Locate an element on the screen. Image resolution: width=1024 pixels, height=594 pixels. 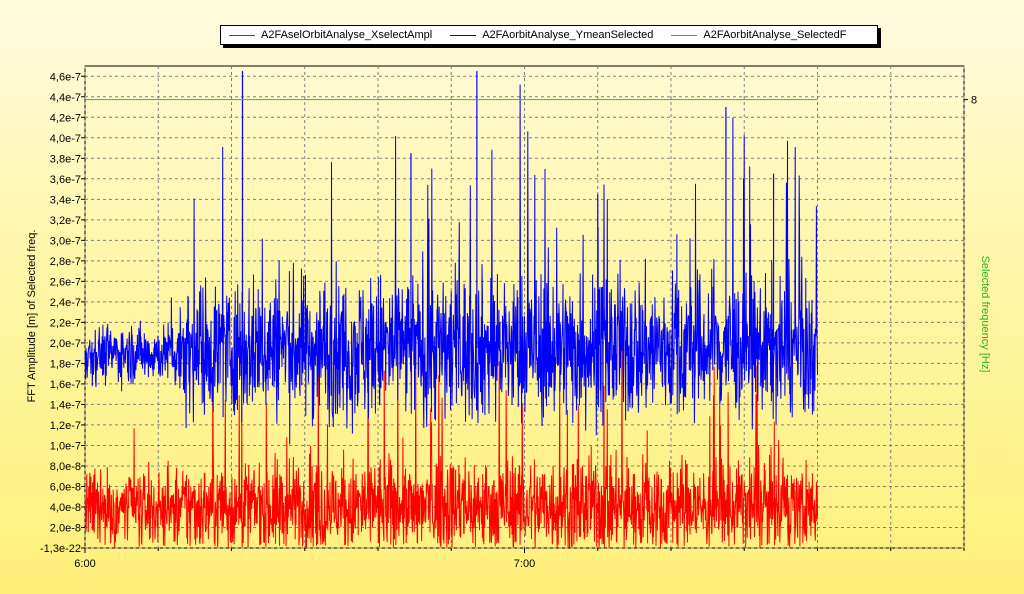
y-tick-label: 4,0e-8 is located at coordinates (65, 508).